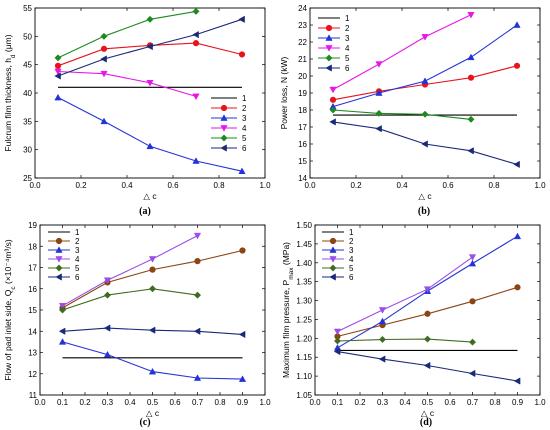 This screenshot has height=430, width=550. I want to click on x-tick-label: 0.7, so click(473, 402).